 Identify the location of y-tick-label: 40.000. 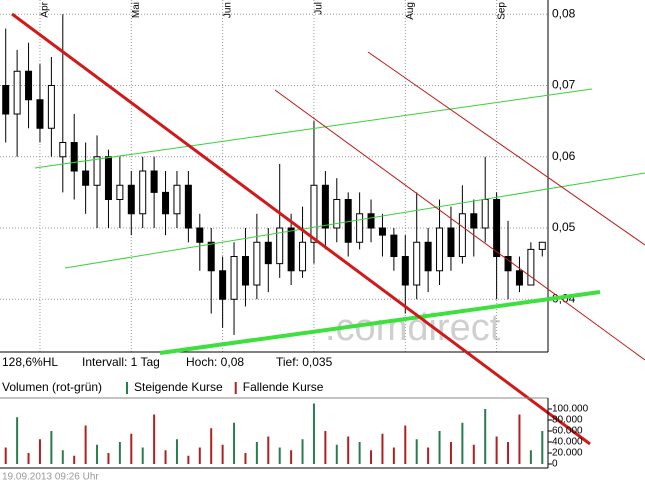
(567, 442).